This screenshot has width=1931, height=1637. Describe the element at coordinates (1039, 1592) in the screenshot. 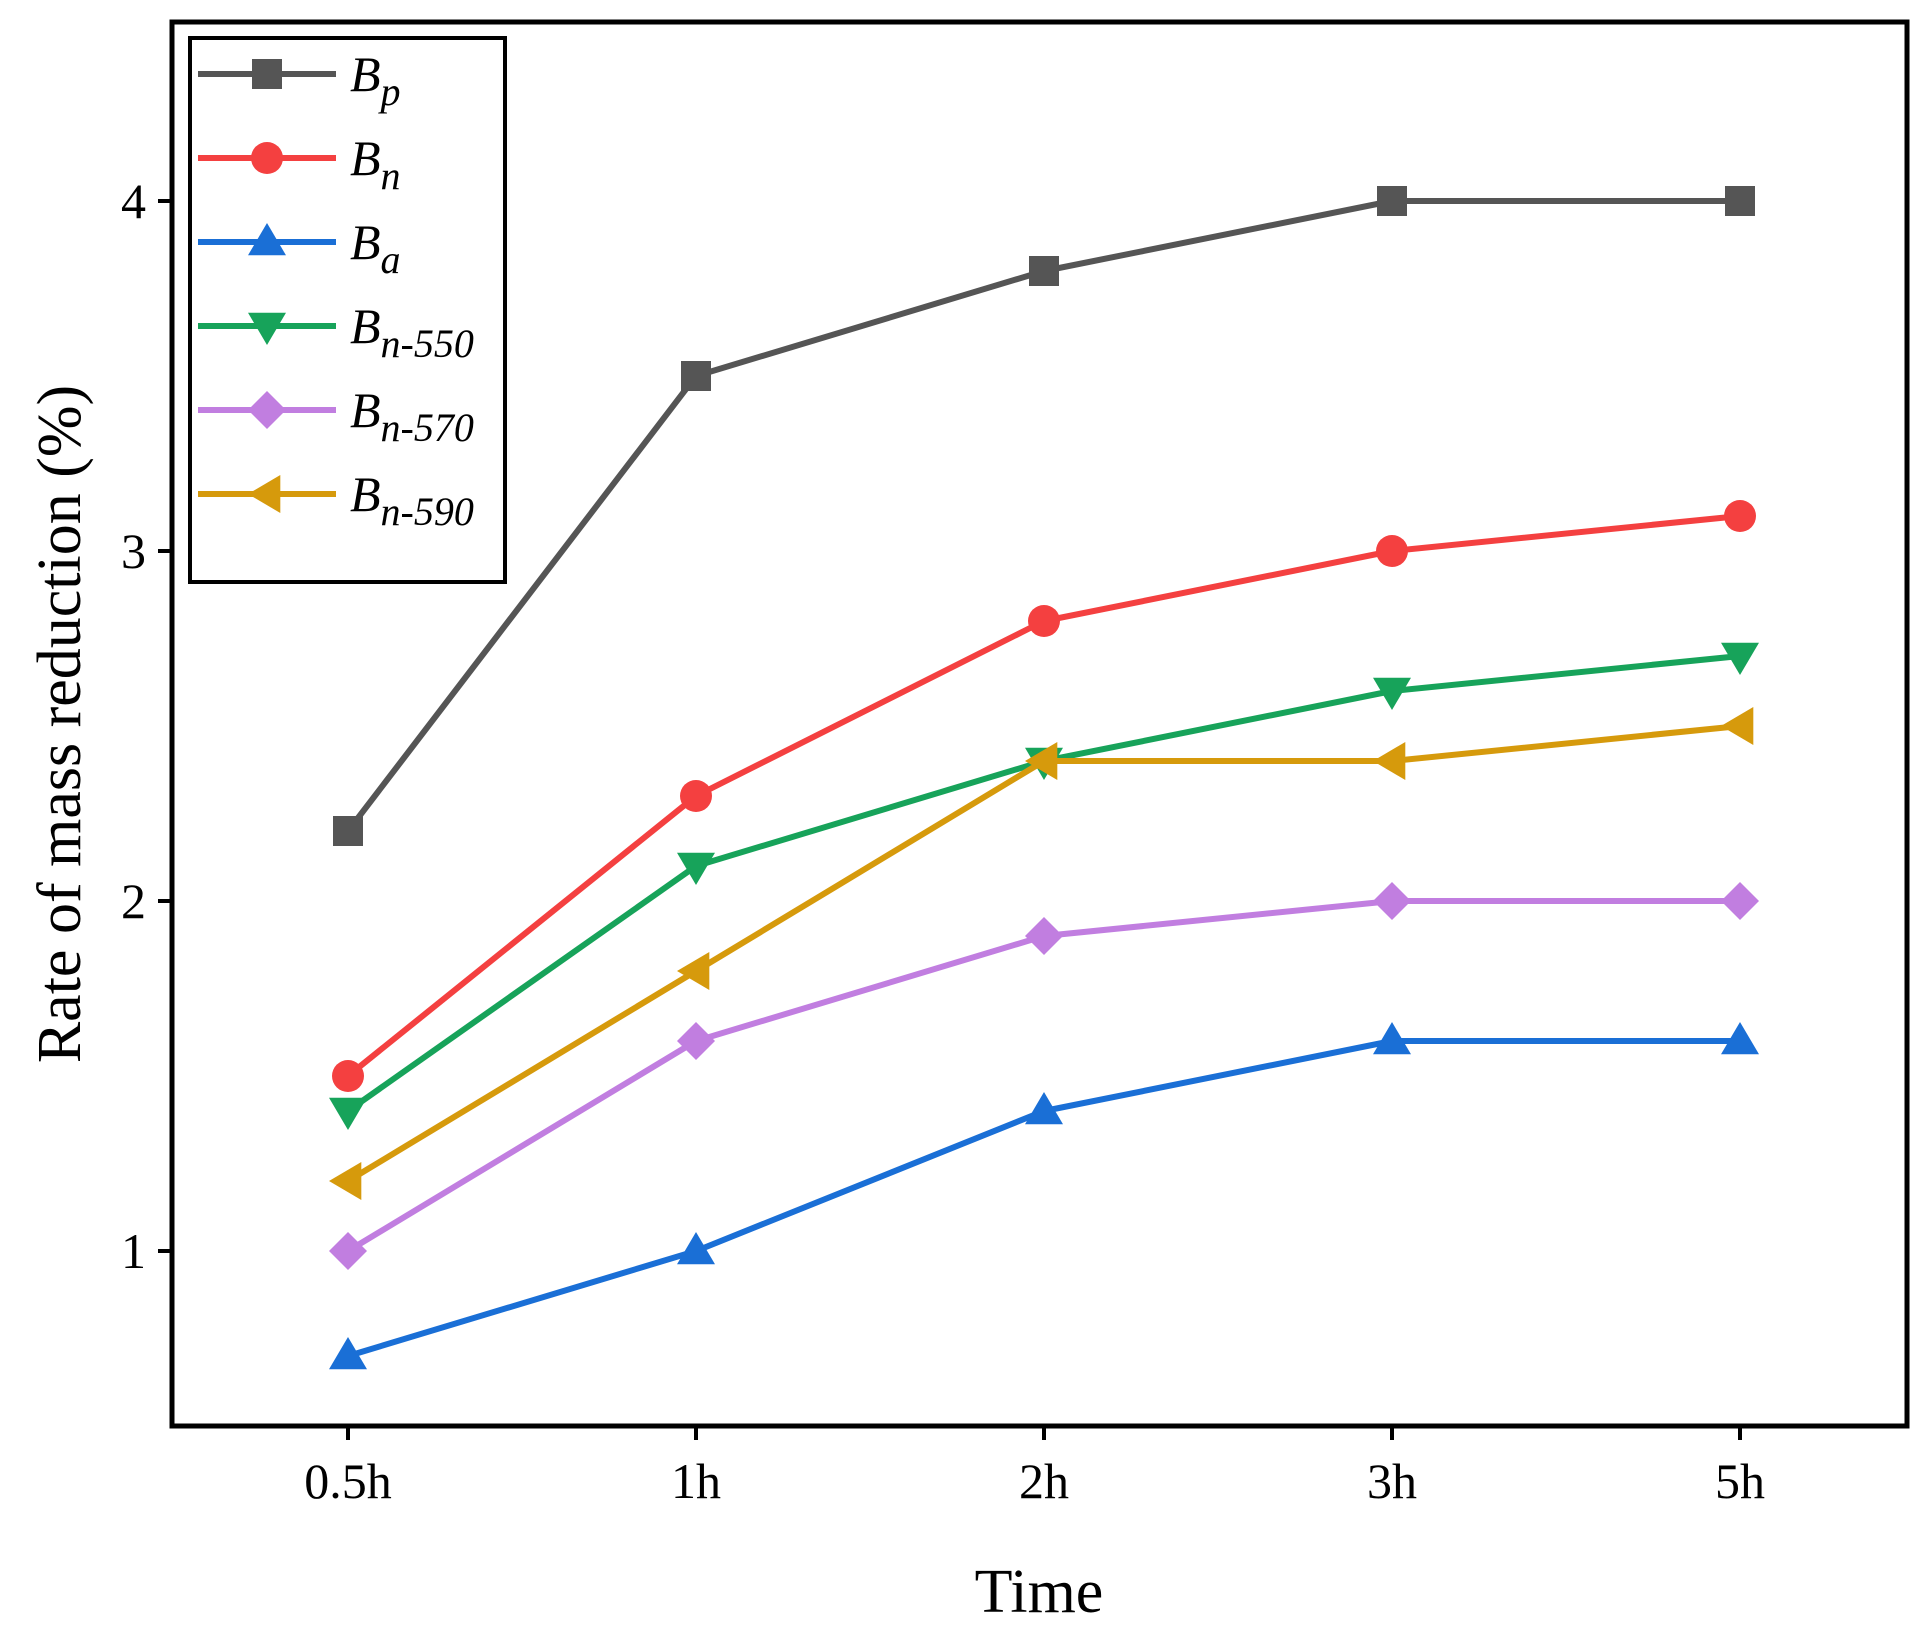

I see `x-axis-title: Time` at that location.